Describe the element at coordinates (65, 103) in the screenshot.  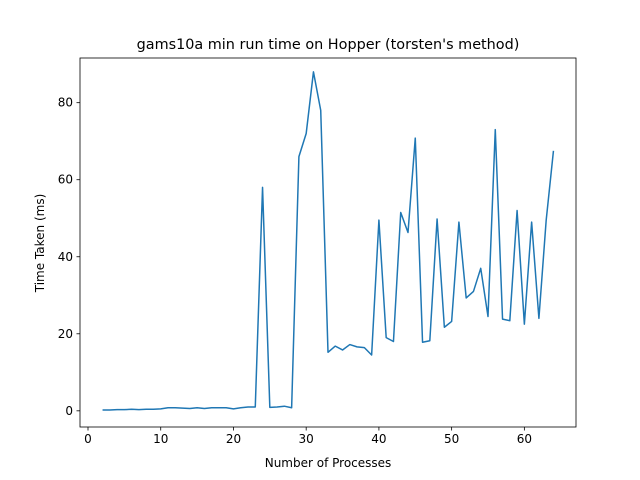
I see `y-tick-label: 80` at that location.